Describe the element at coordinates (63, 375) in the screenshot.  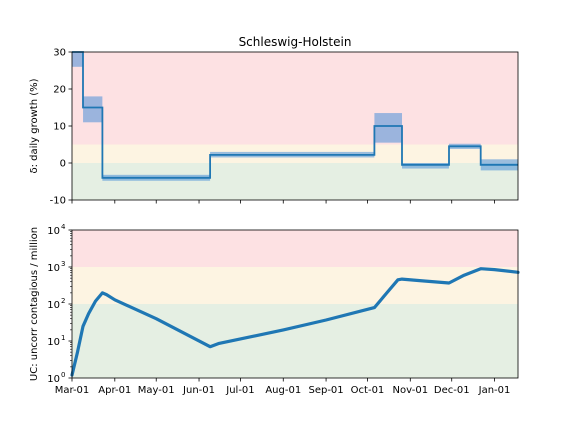
I see `contagious-y-tick-exponent: 0` at that location.